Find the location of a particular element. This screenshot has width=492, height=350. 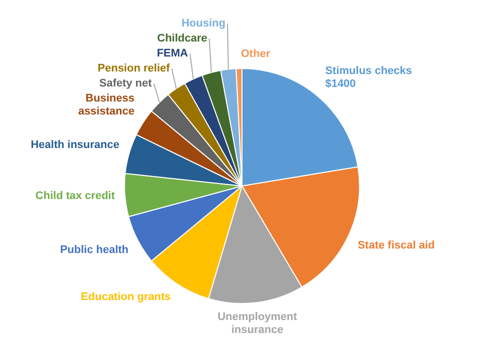

slice-label: Unemployment insurance is located at coordinates (258, 323).